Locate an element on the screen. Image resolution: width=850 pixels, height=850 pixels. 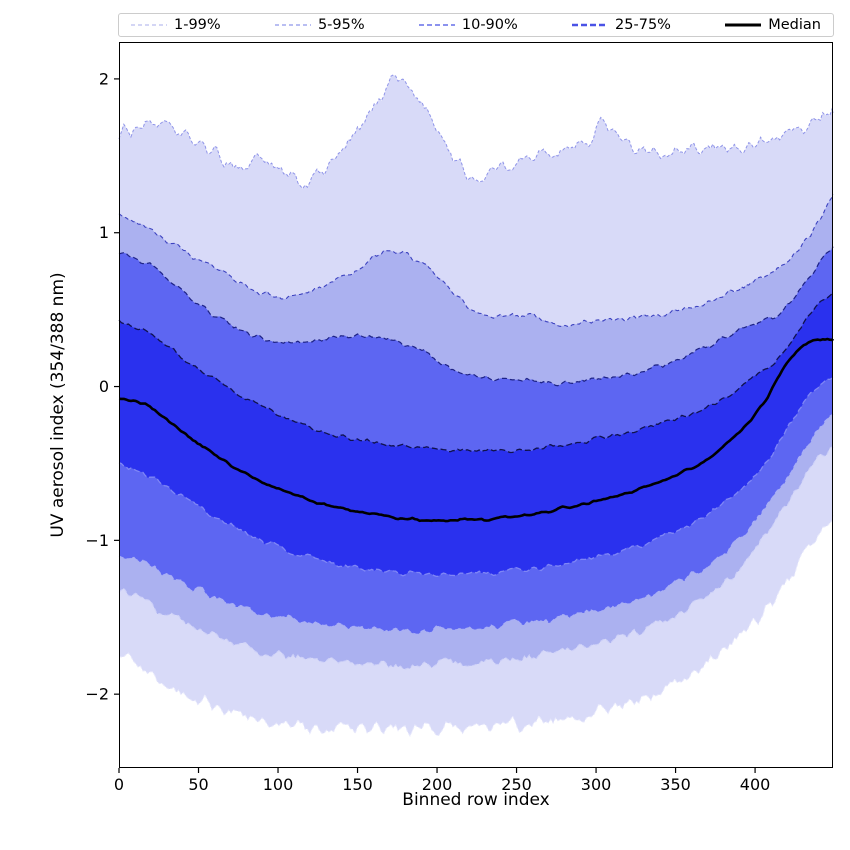
legend-line-10-90-icon is located at coordinates (436, 25).